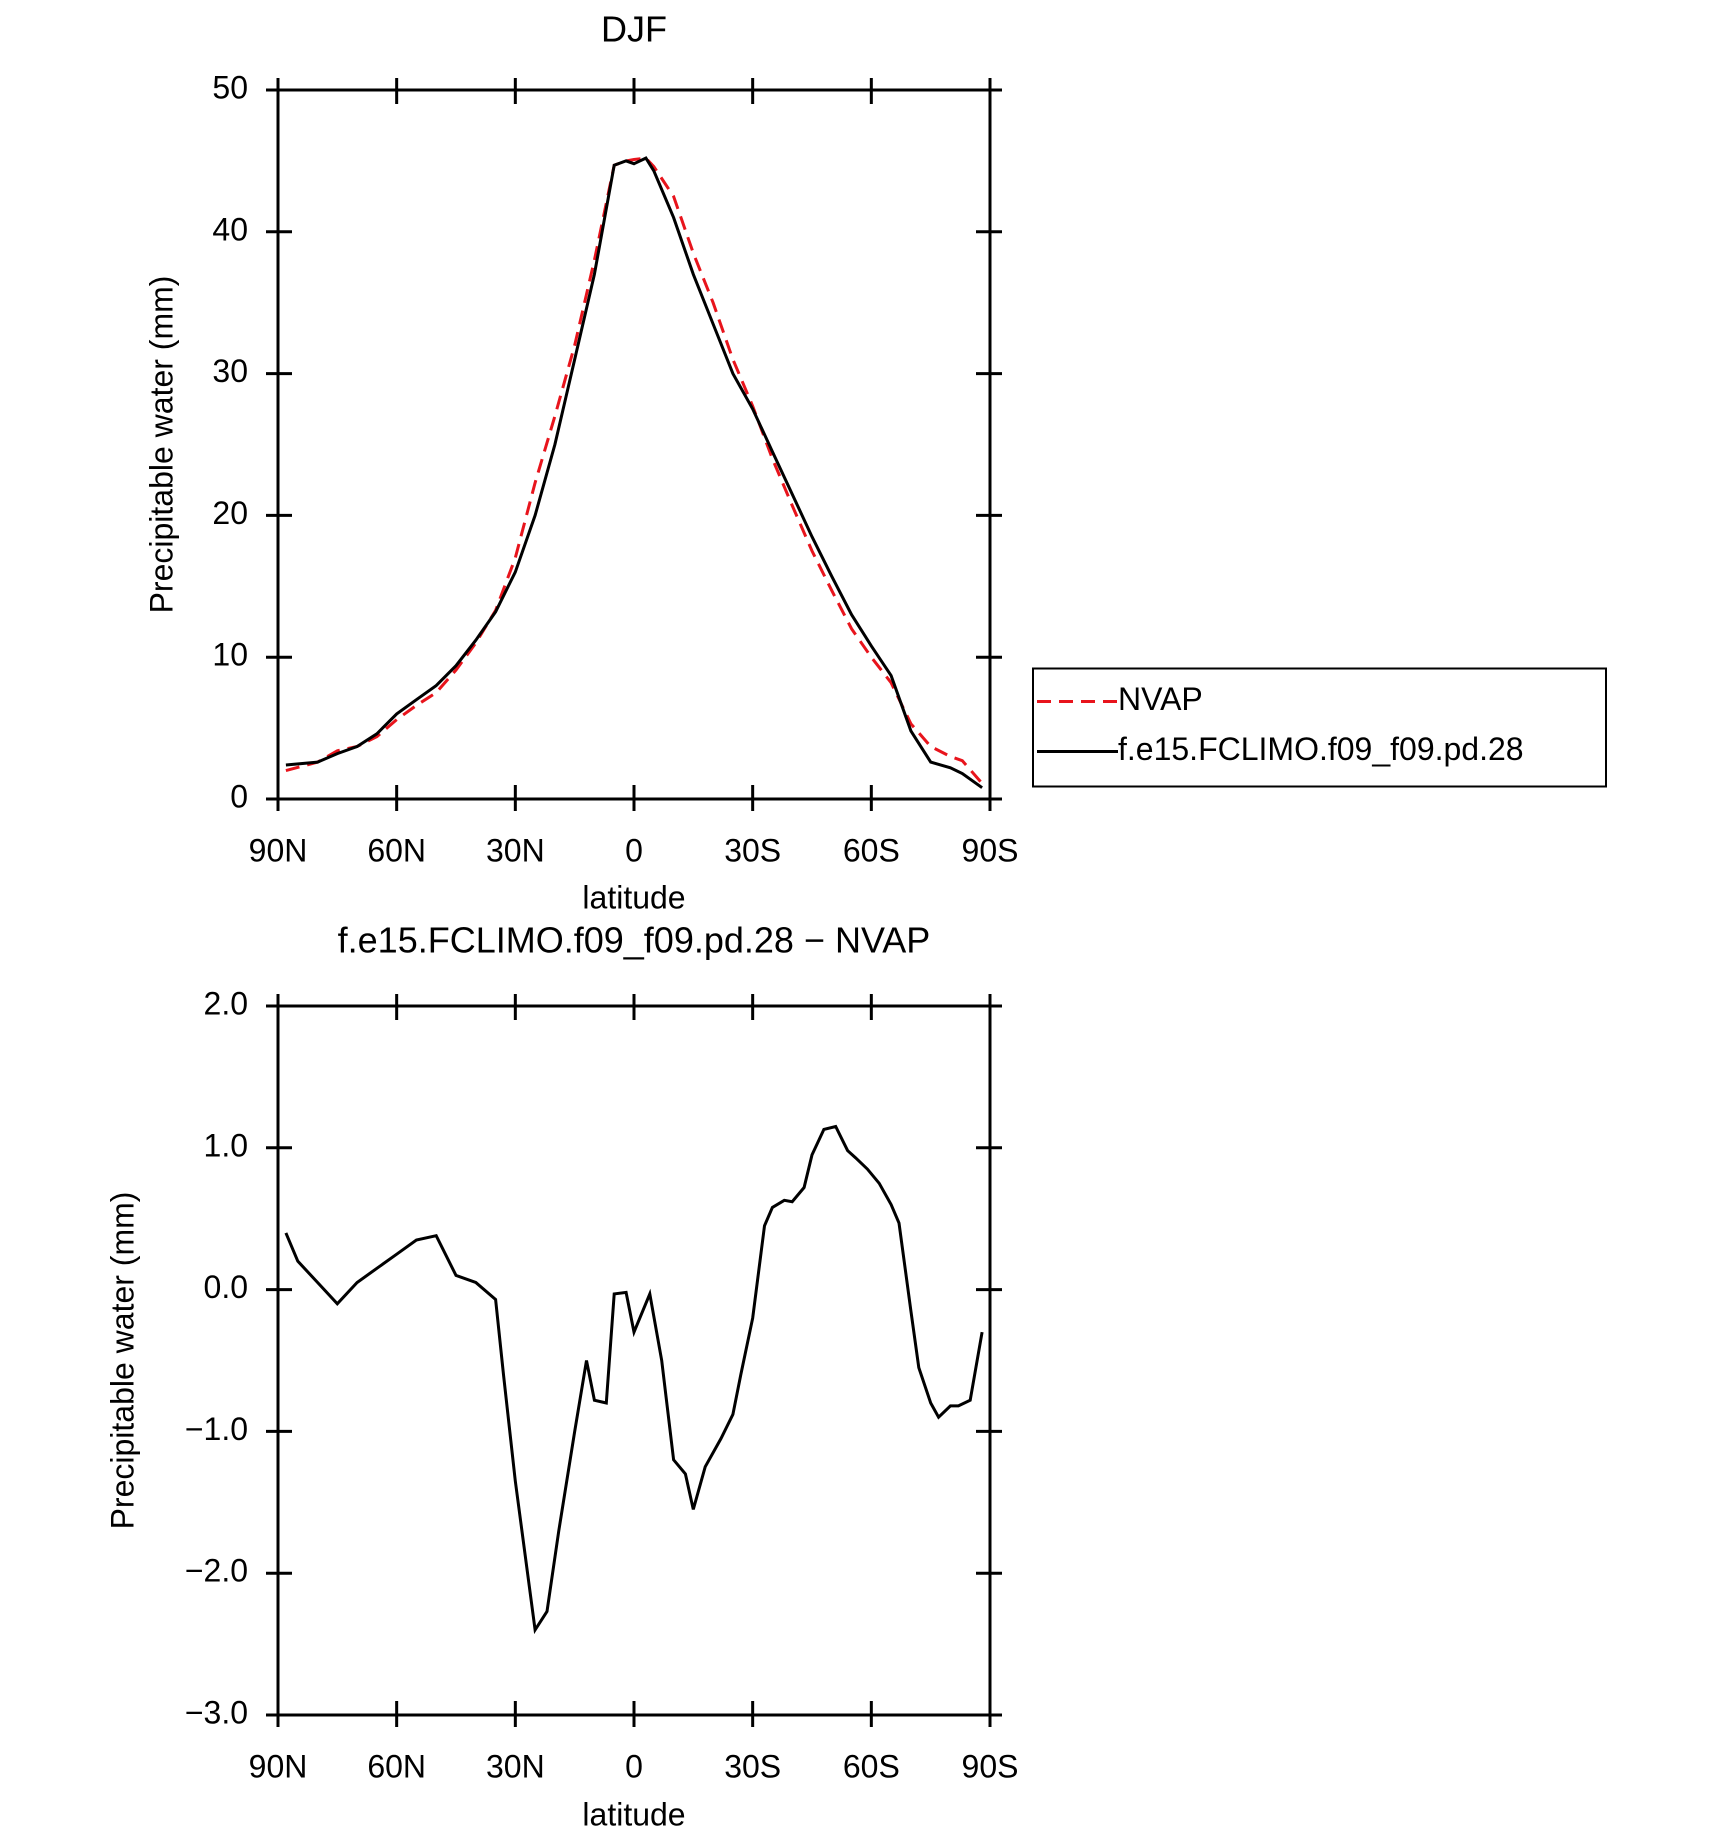  I want to click on y-tick-label: 0.0, so click(226, 1287).